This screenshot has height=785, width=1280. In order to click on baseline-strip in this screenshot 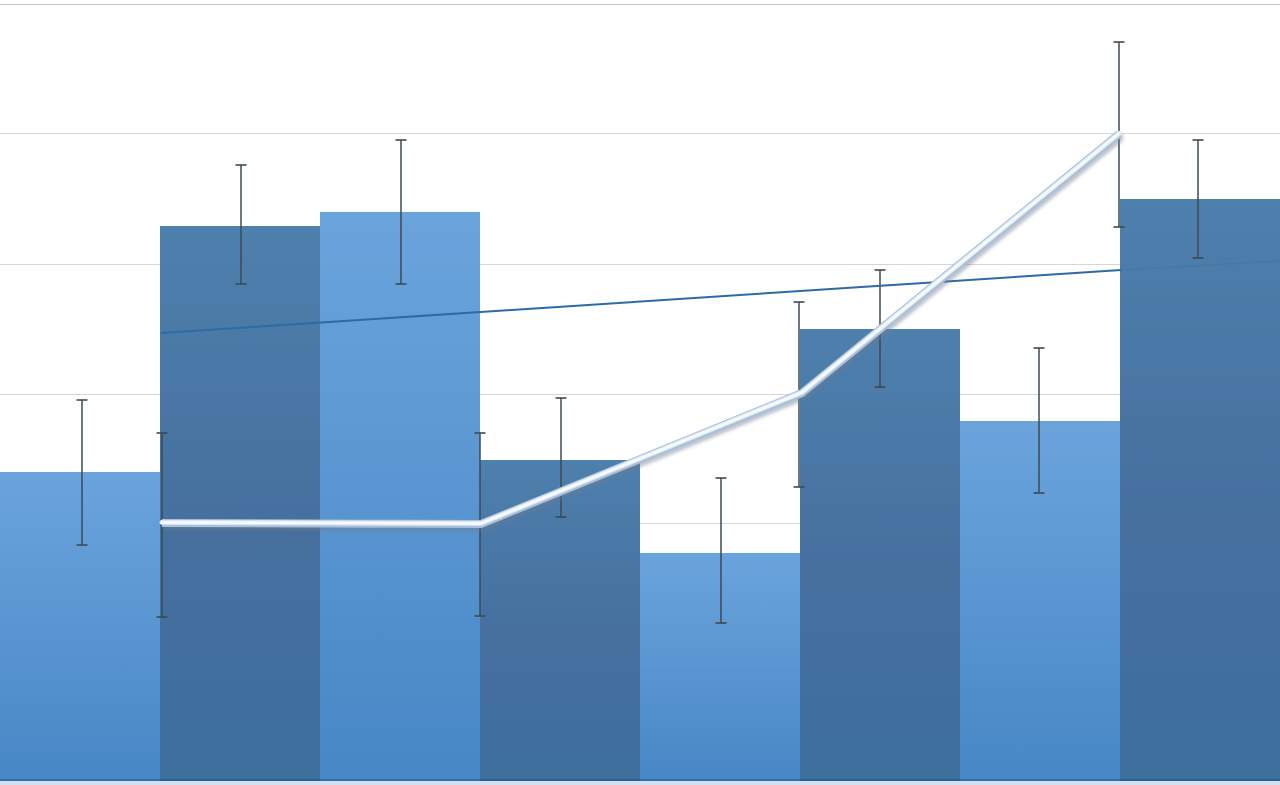, I will do `click(640, 783)`.